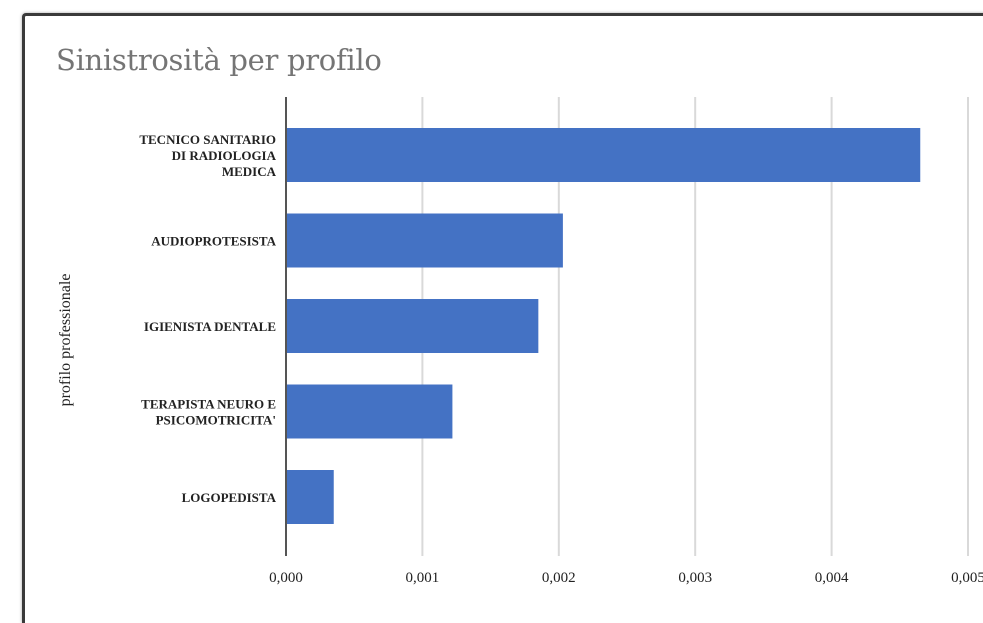 The height and width of the screenshot is (623, 983). Describe the element at coordinates (219, 60) in the screenshot. I see `chart-title: Sinistrosità per profilo` at that location.